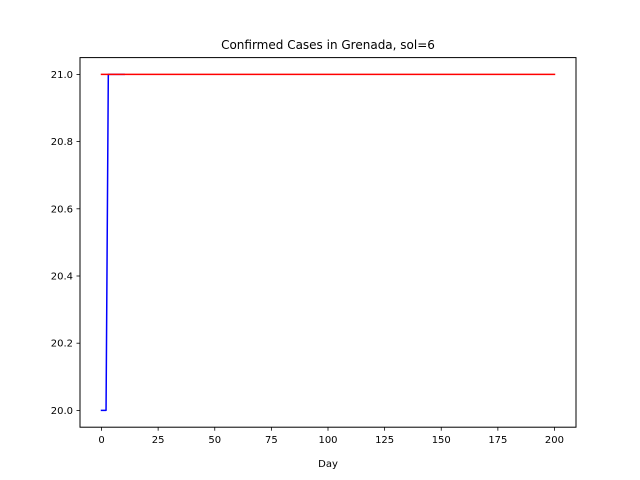 Image resolution: width=640 pixels, height=480 pixels. What do you see at coordinates (62, 209) in the screenshot?
I see `y-tick-label: 20.6` at bounding box center [62, 209].